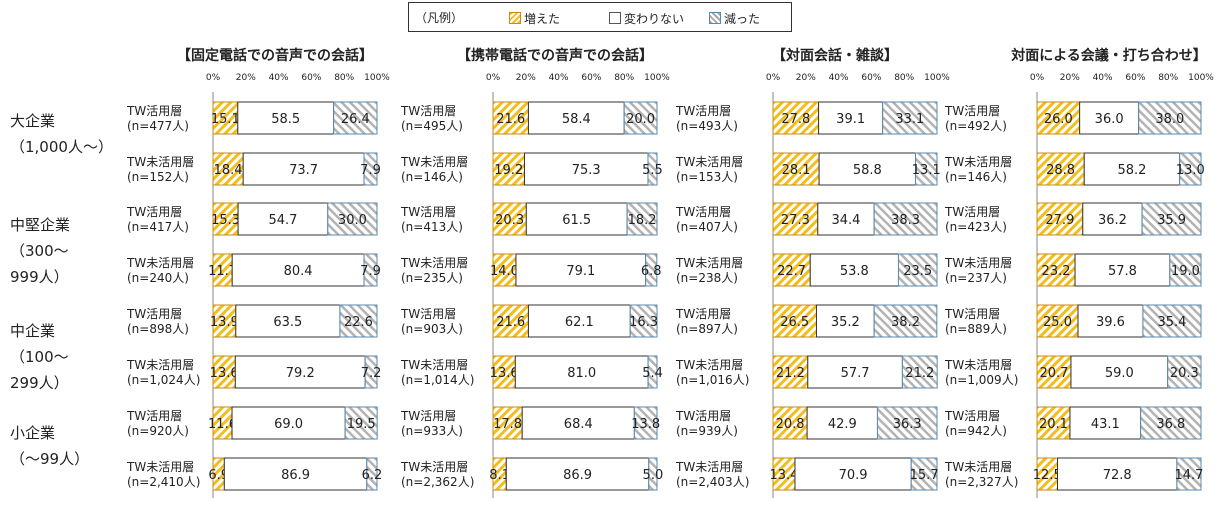  Describe the element at coordinates (288, 424) in the screenshot. I see `data-label: 69.0` at that location.